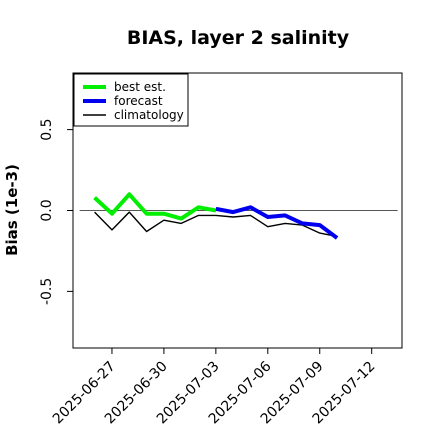 Image resolution: width=440 pixels, height=440 pixels. I want to click on y-tick-label: -0.5, so click(47, 291).